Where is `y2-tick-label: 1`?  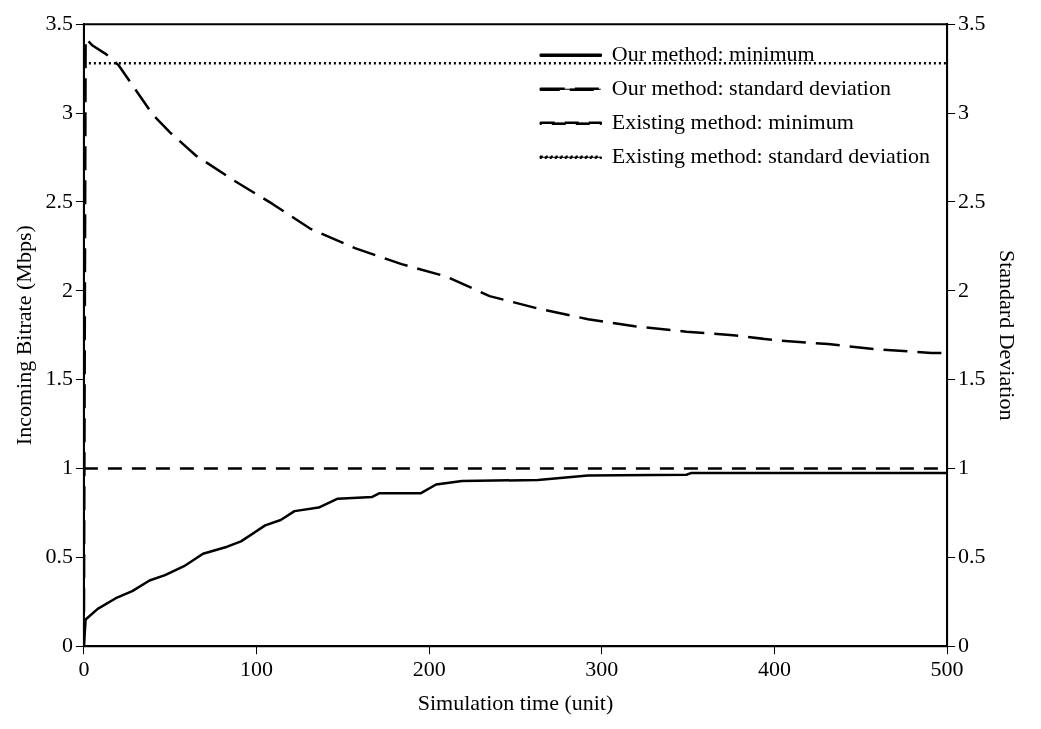
y2-tick-label: 1 is located at coordinates (964, 467).